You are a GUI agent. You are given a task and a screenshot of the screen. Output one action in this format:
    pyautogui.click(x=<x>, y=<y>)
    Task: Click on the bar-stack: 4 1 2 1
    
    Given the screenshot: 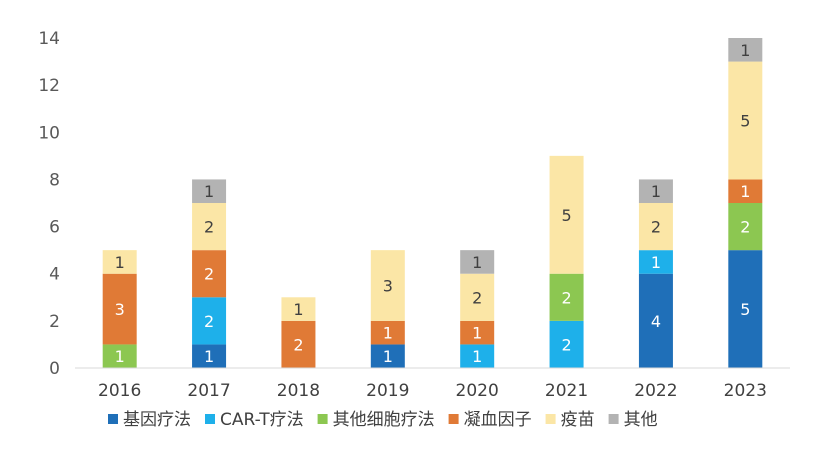 What is the action you would take?
    pyautogui.click(x=655, y=273)
    